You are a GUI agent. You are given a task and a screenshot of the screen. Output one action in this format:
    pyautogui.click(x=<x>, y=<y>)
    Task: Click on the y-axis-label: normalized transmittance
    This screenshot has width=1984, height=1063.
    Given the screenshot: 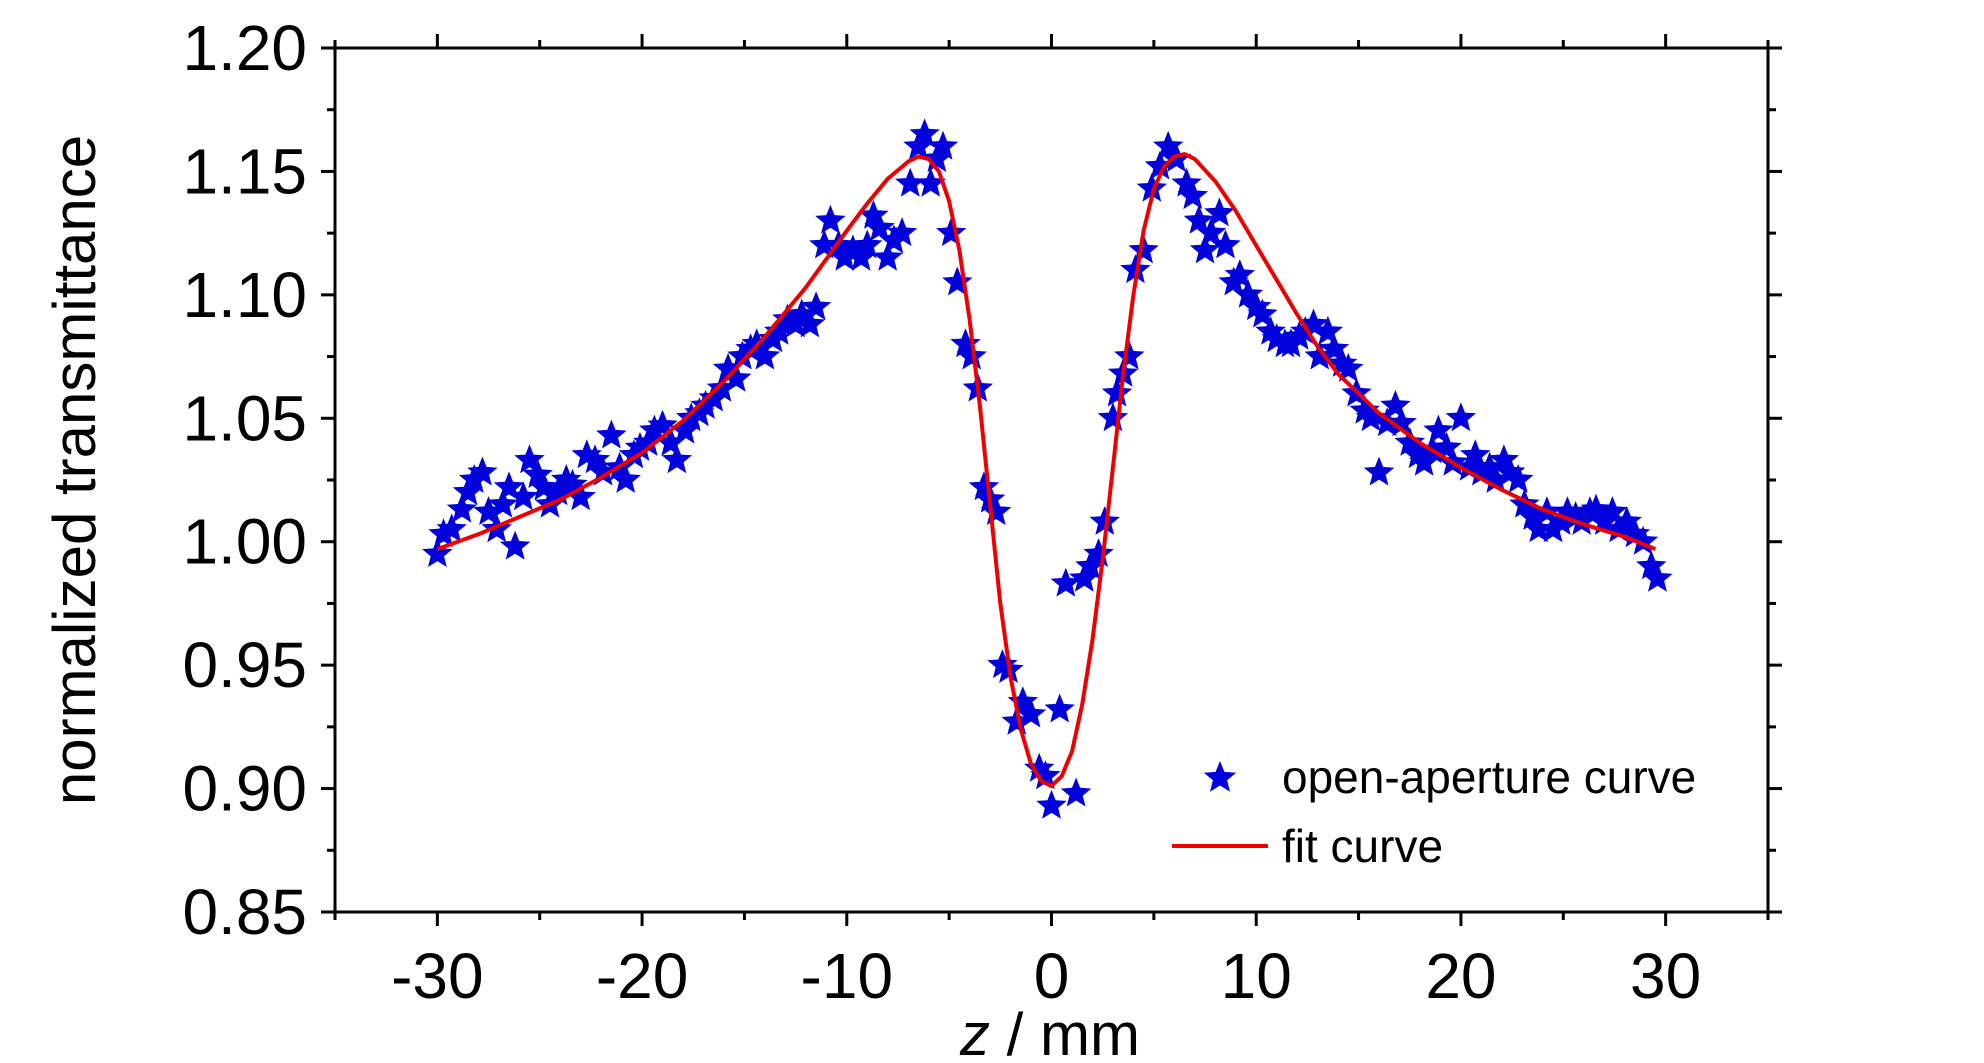 What is the action you would take?
    pyautogui.click(x=74, y=470)
    